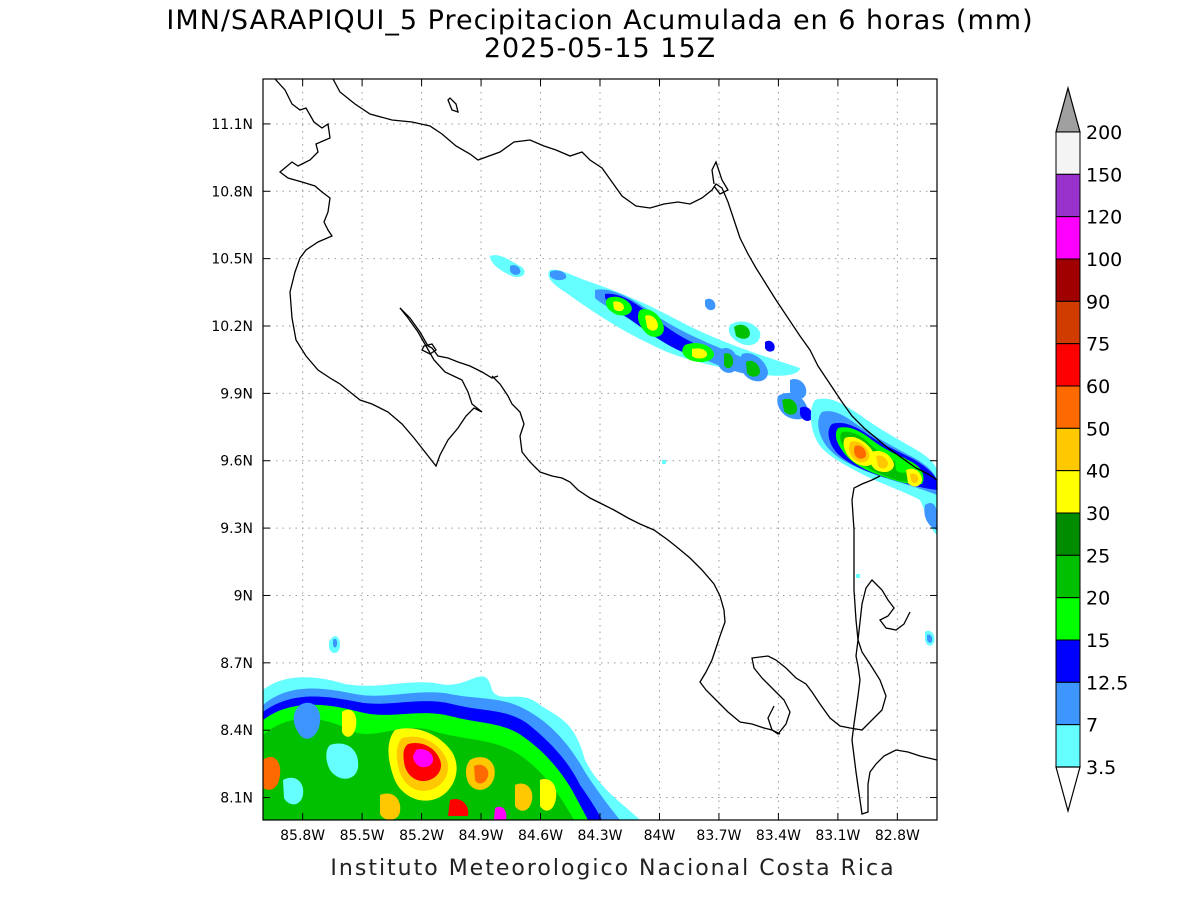  I want to click on lon-tick-label: 82.8W, so click(897, 836).